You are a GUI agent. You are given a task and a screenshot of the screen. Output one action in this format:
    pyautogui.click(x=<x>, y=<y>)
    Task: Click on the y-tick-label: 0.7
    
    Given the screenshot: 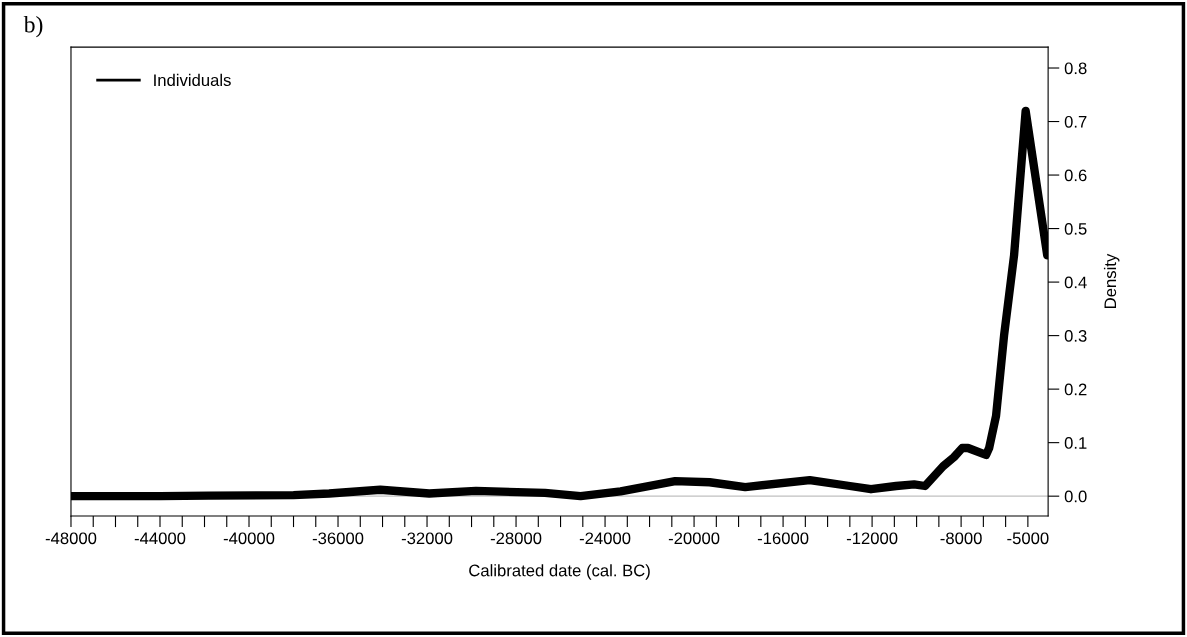 What is the action you would take?
    pyautogui.click(x=1075, y=121)
    